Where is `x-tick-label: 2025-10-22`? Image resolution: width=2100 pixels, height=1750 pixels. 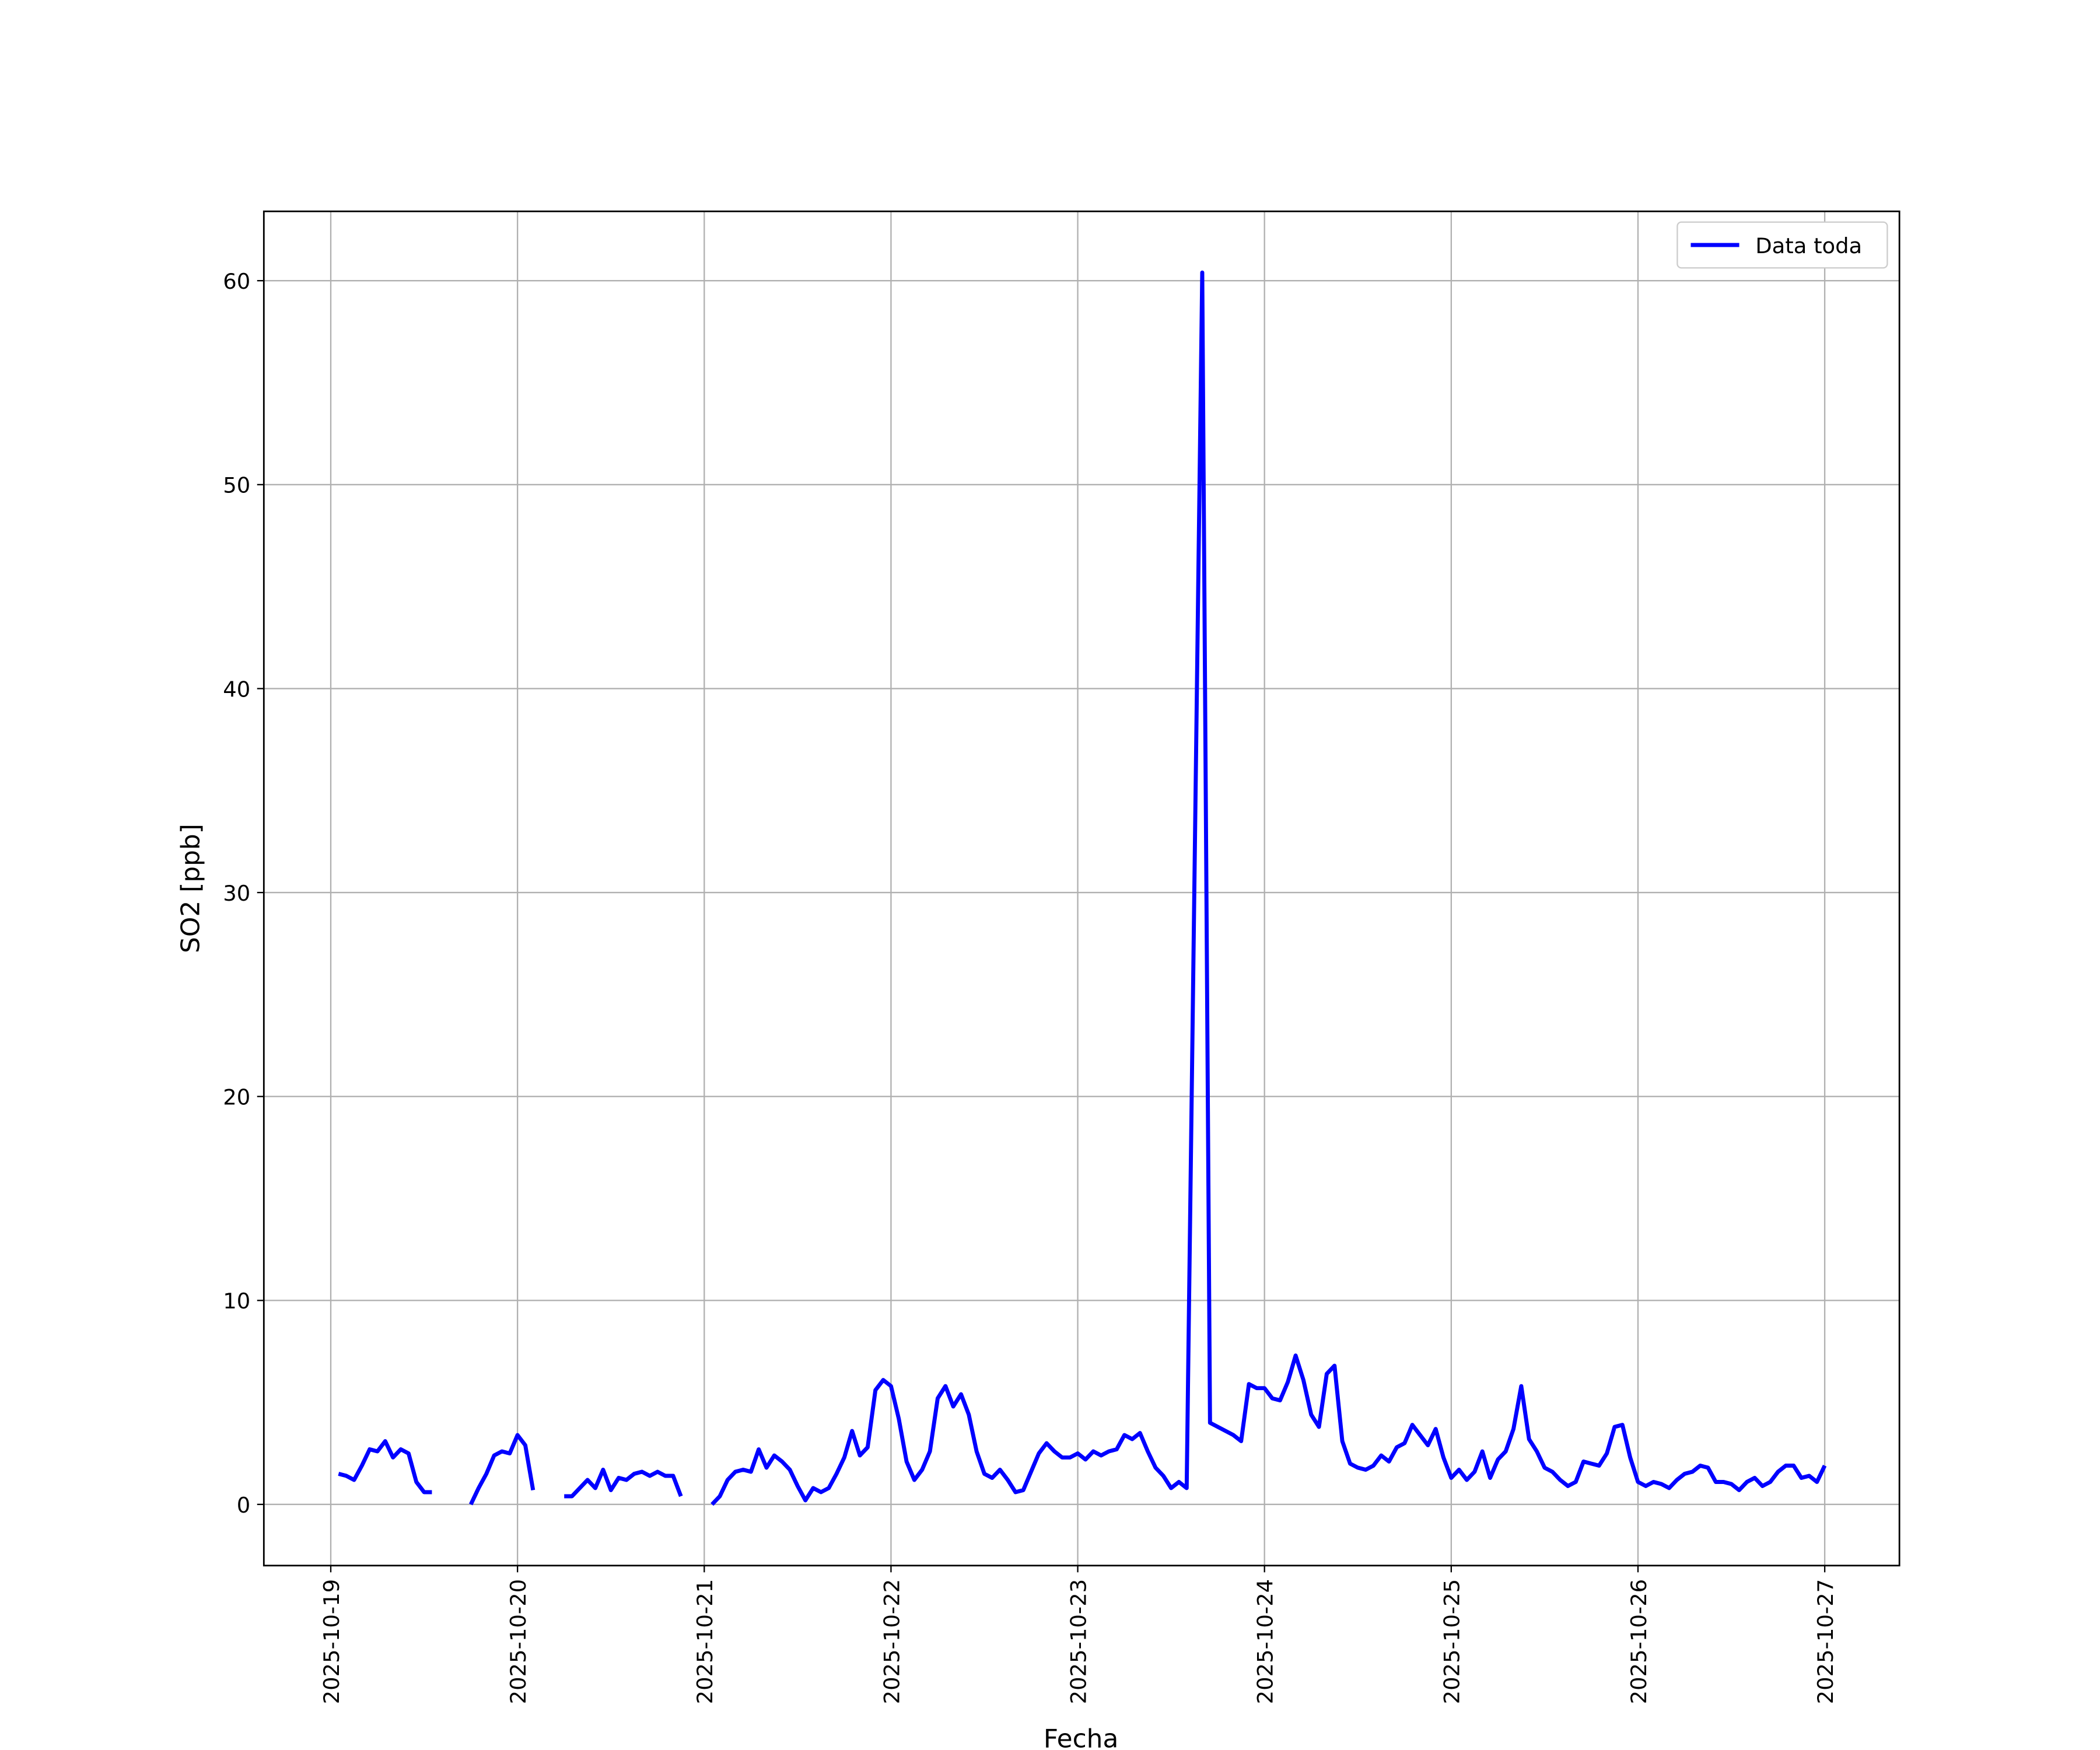
x-tick-label: 2025-10-22 is located at coordinates (891, 1641).